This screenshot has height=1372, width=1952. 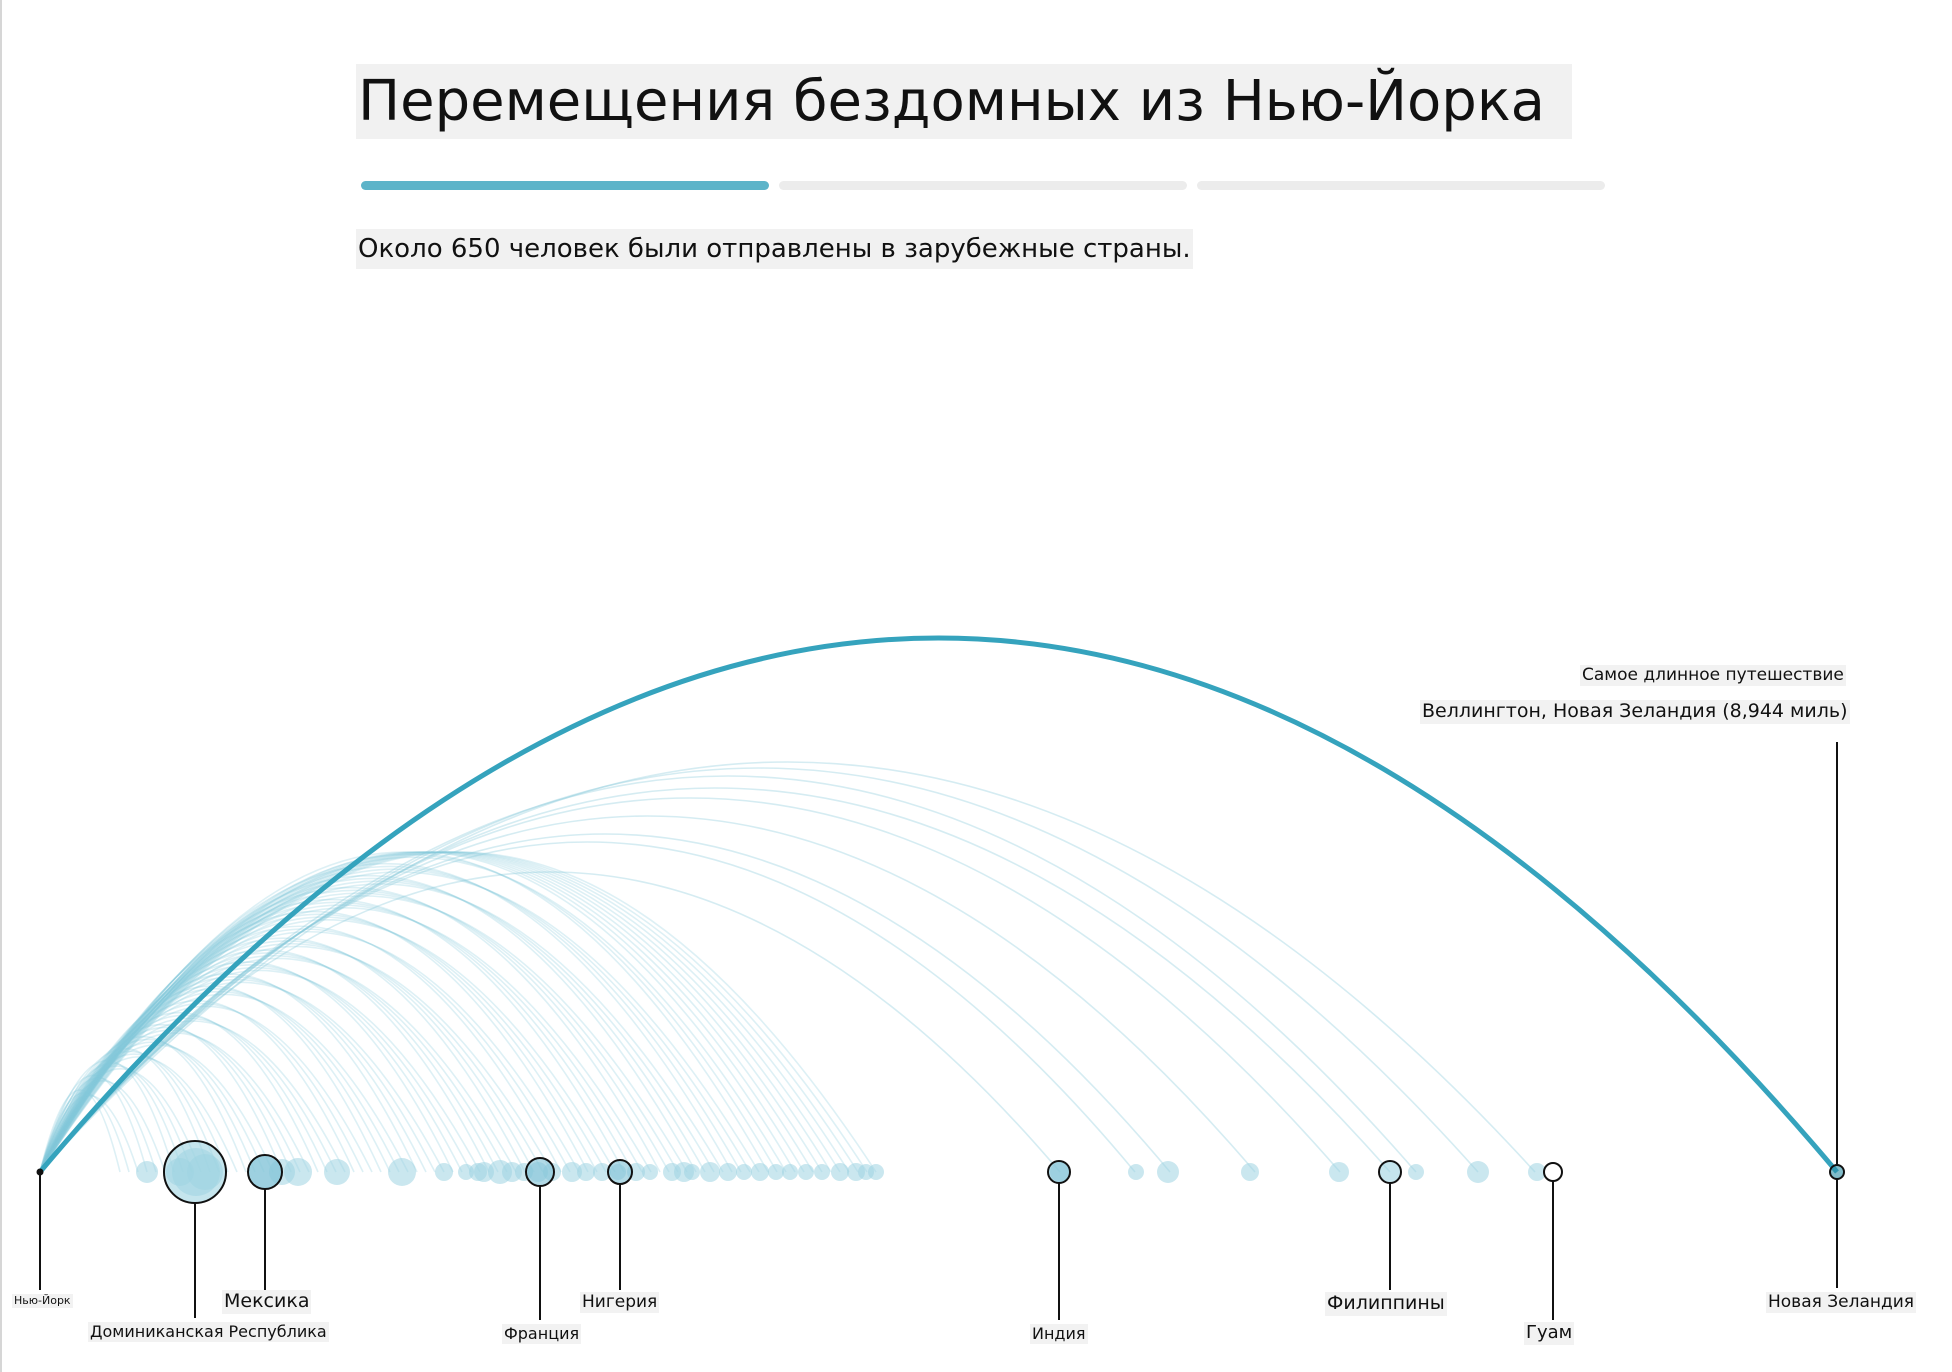 I want to click on label-nigeria: Нигерия, so click(x=620, y=1303).